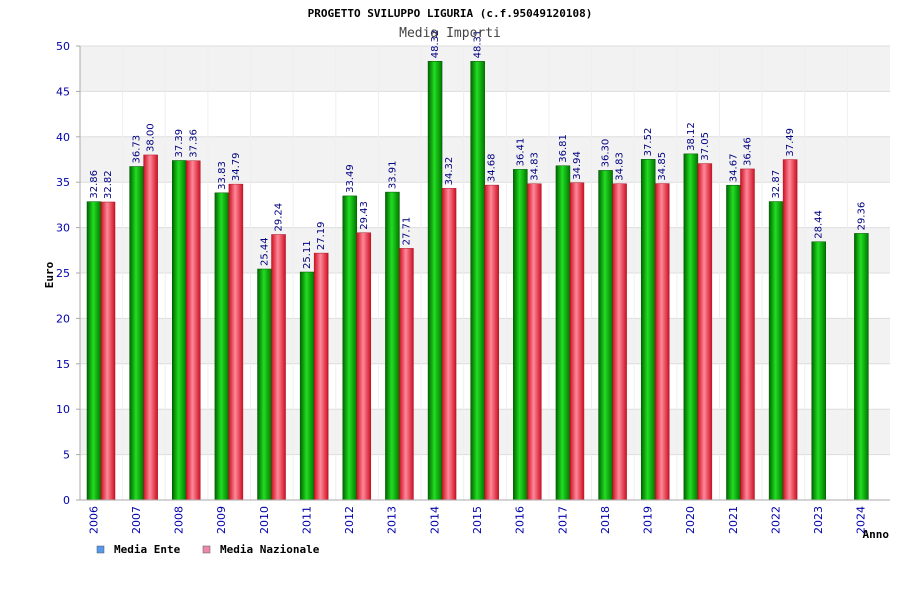 The height and width of the screenshot is (600, 900). Describe the element at coordinates (491, 342) in the screenshot. I see `bar-media-nazionale-2015` at that location.